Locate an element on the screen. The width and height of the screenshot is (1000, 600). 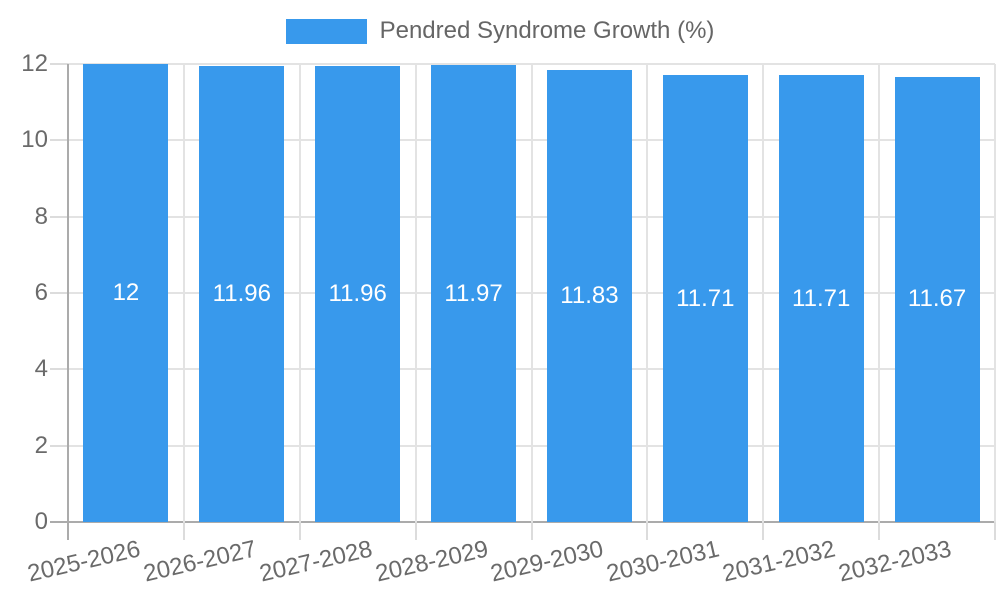
y-tick-label: 4 is located at coordinates (41, 369).